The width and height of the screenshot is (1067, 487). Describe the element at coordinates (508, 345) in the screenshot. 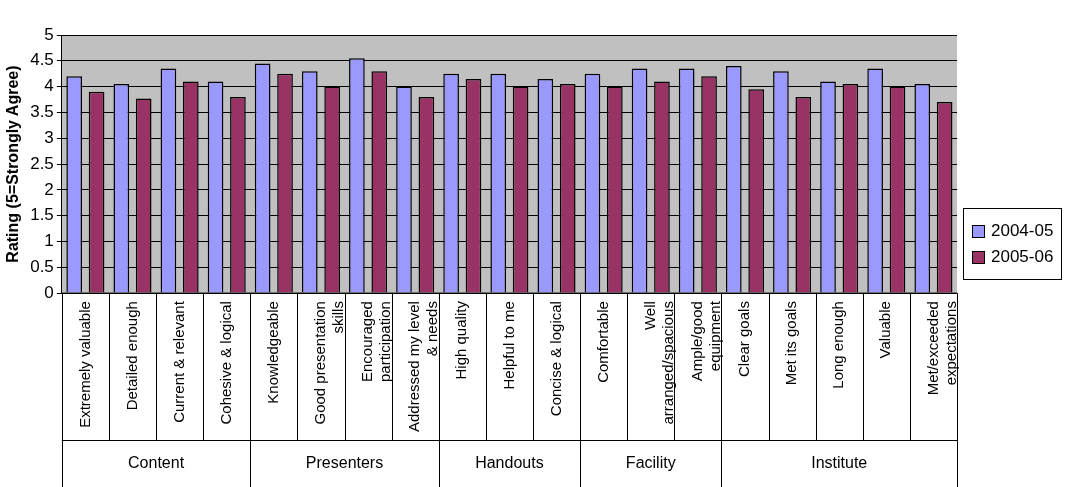

I see `x-tick-label: Helpful to me` at that location.